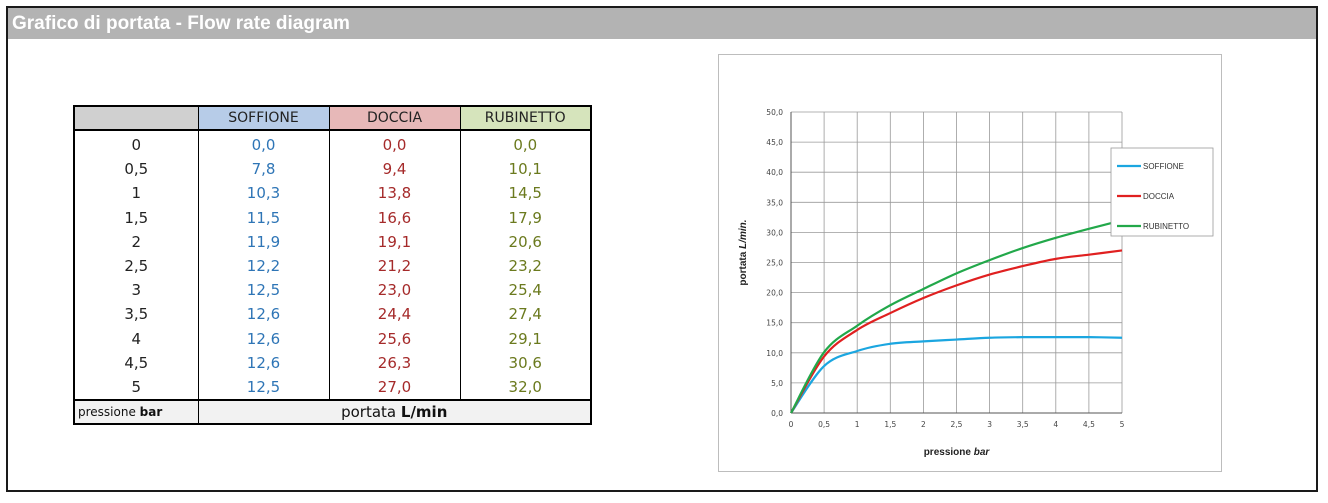 The image size is (1328, 503). I want to click on table-row: 3,5 12,6 24,4 27,4, so click(332, 314).